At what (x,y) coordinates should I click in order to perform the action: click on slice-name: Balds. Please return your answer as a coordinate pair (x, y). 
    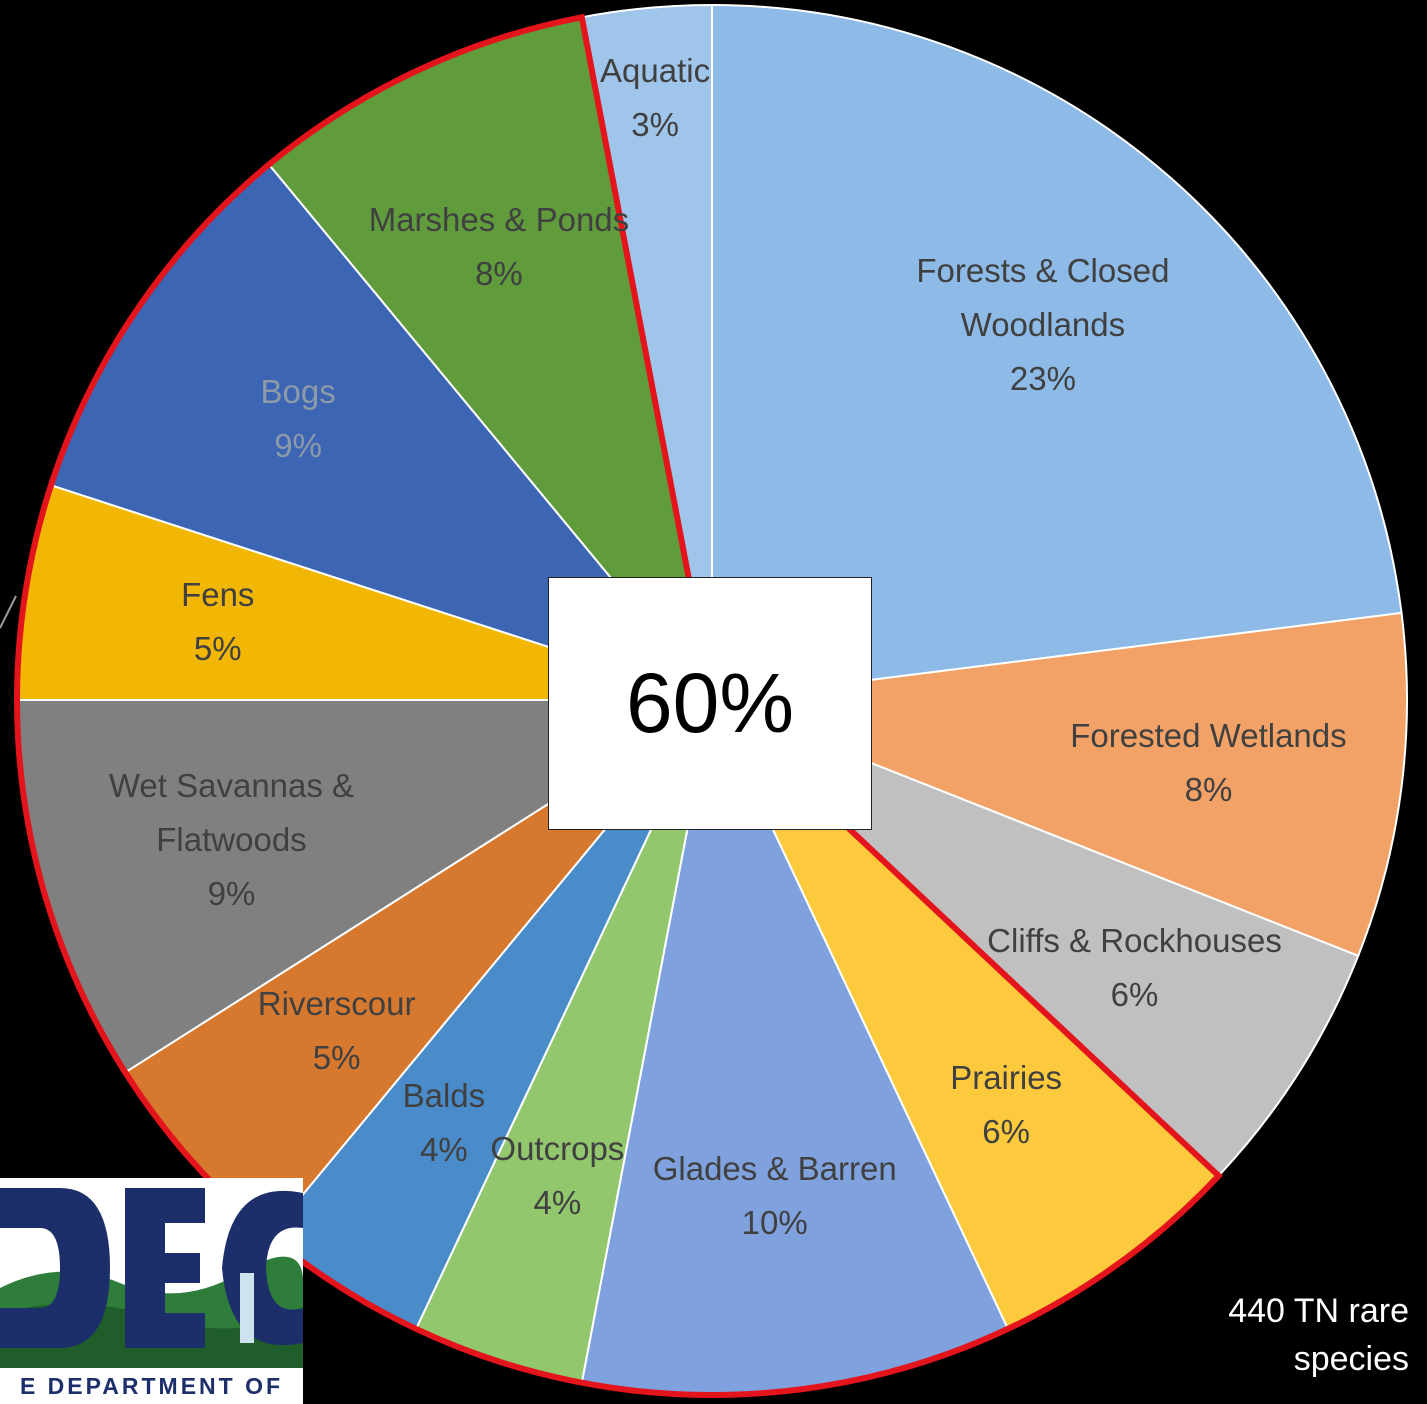
    Looking at the image, I should click on (444, 1095).